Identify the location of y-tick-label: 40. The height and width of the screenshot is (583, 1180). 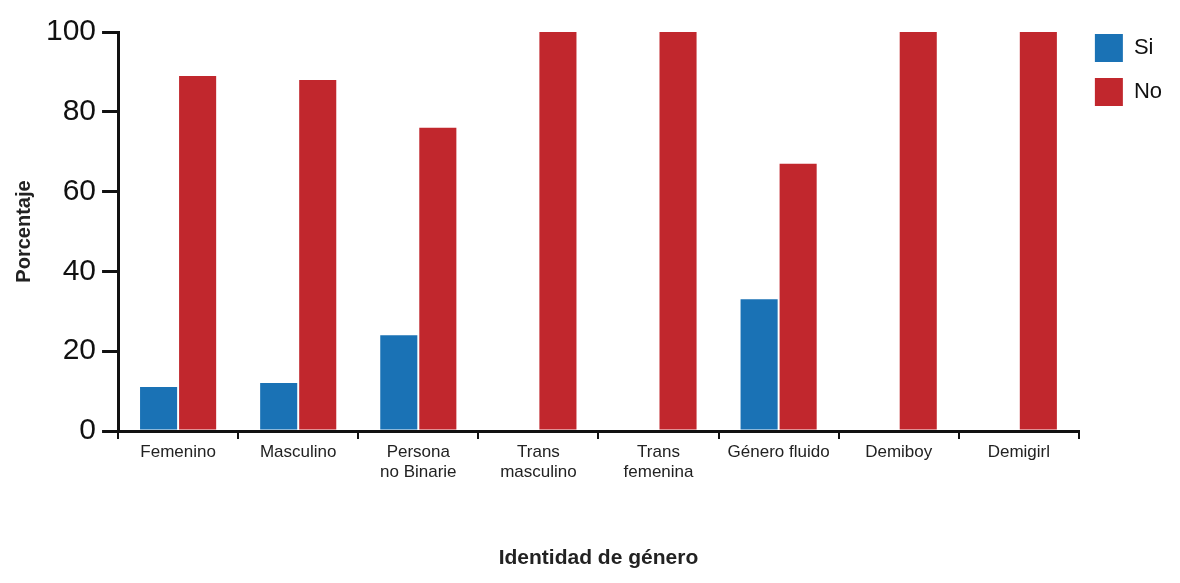
(79, 269).